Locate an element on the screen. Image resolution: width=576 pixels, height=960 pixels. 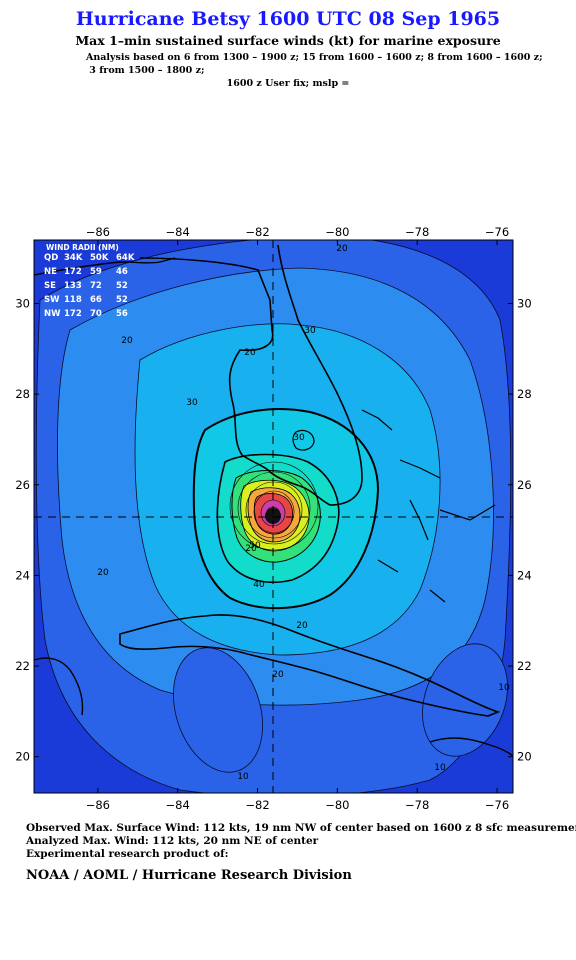
analysis-line-2: 3 from 1500 – 1800 z; is located at coordinates (145, 70).